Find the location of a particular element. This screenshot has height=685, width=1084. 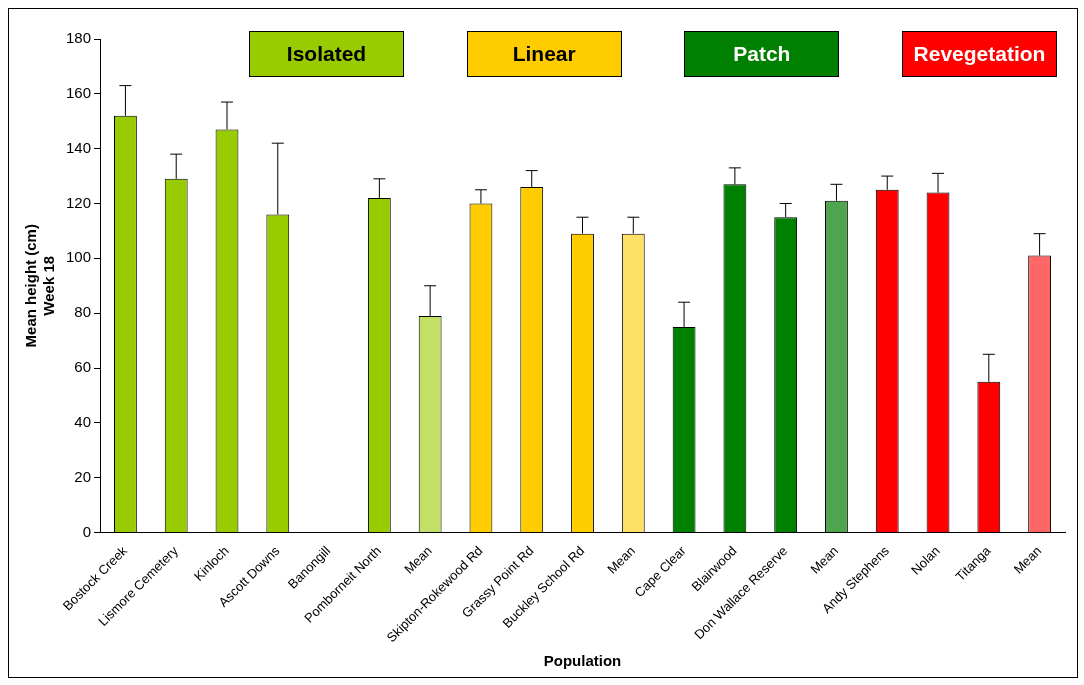

x-axis-title: Population is located at coordinates (582, 661).